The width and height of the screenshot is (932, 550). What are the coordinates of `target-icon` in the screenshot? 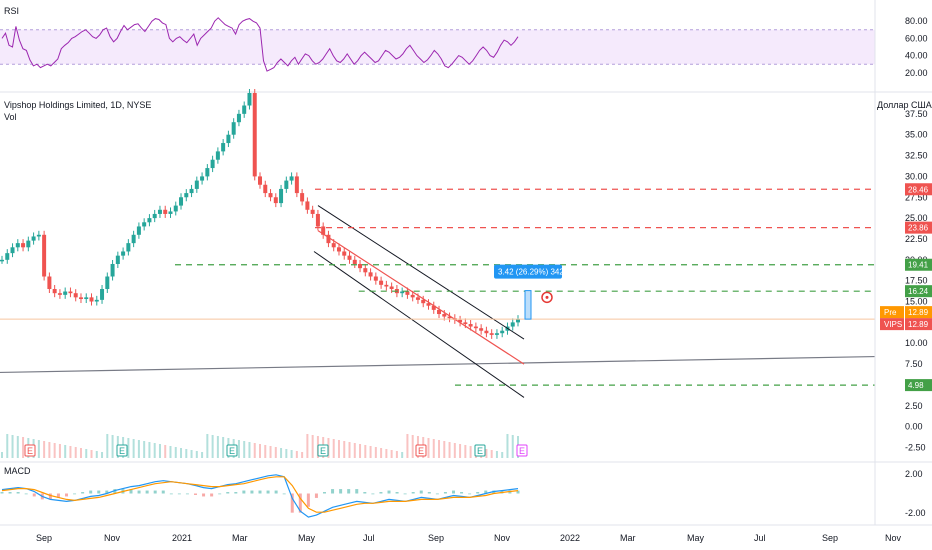 It's located at (547, 297).